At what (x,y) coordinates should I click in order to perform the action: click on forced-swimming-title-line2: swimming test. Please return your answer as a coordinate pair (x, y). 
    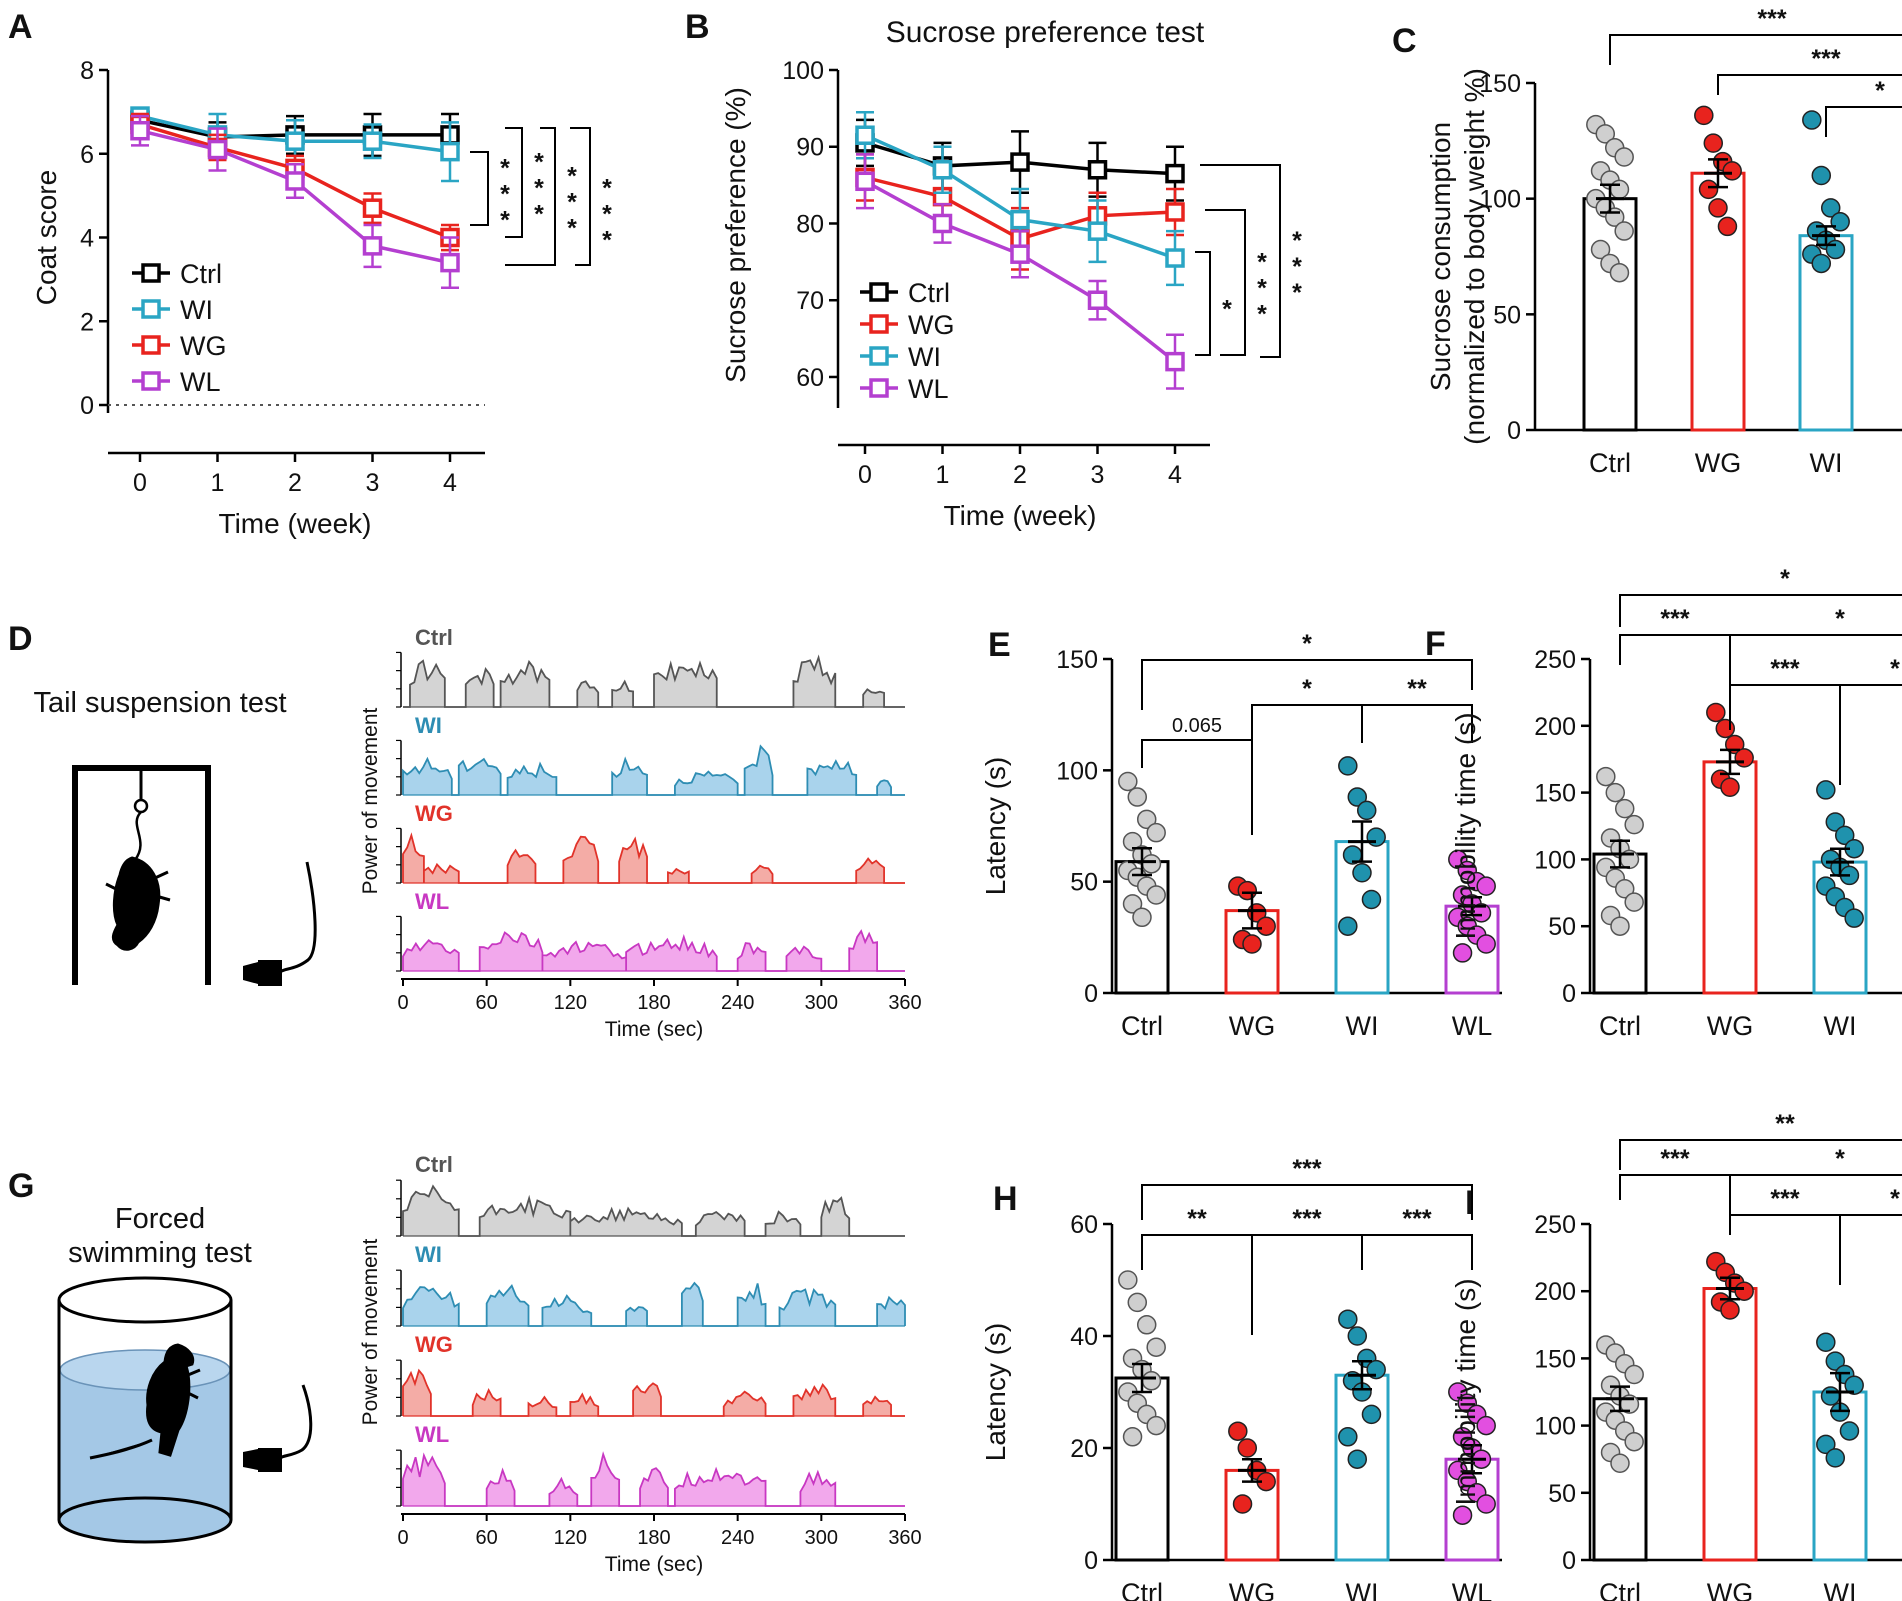
    Looking at the image, I should click on (160, 1253).